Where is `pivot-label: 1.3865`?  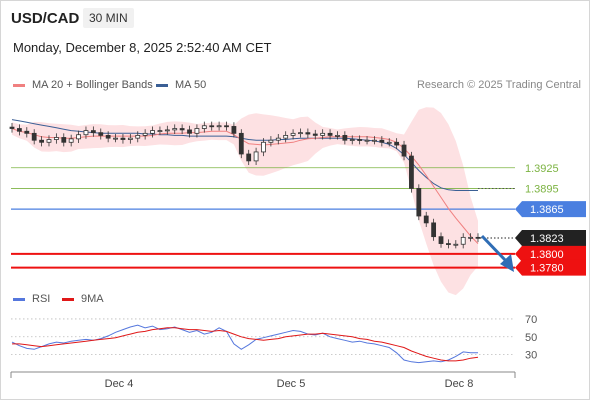
pivot-label: 1.3865 is located at coordinates (547, 210).